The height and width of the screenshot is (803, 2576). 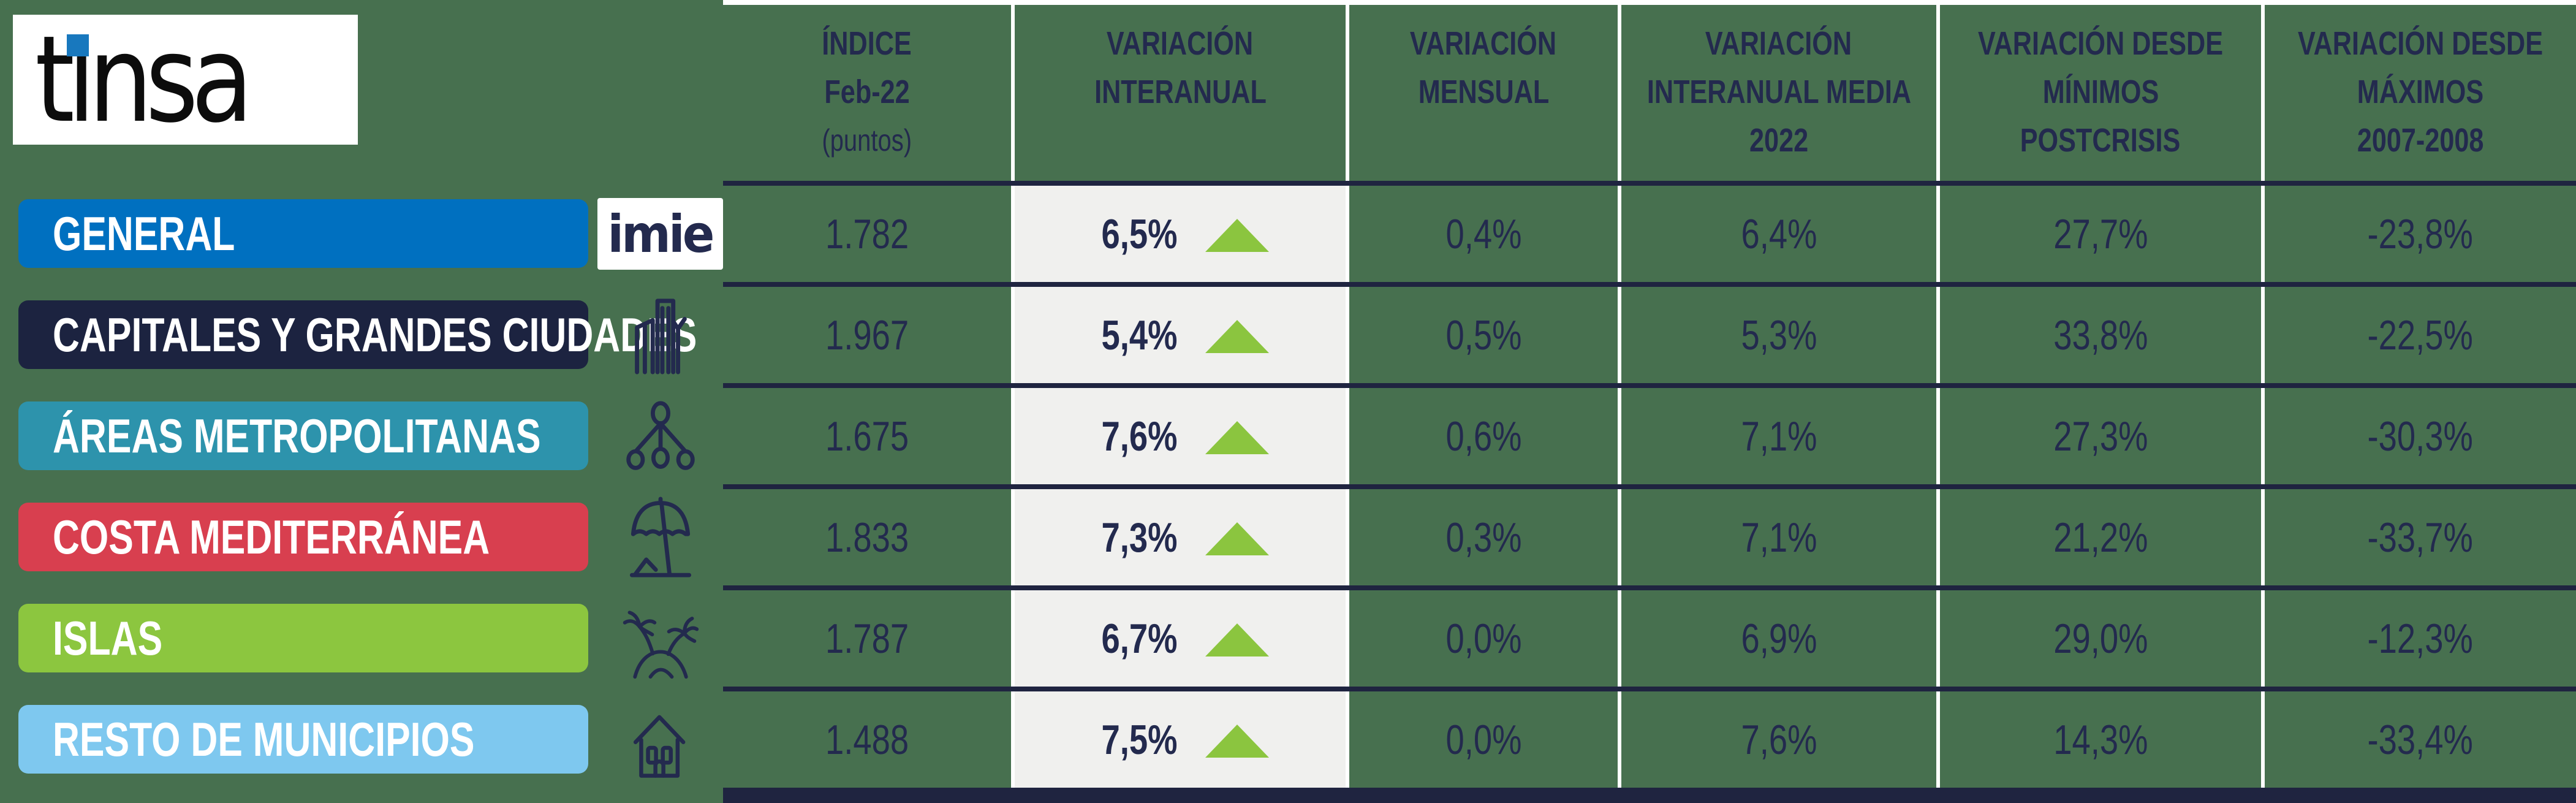 What do you see at coordinates (1779, 140) in the screenshot?
I see `header-line: 2022` at bounding box center [1779, 140].